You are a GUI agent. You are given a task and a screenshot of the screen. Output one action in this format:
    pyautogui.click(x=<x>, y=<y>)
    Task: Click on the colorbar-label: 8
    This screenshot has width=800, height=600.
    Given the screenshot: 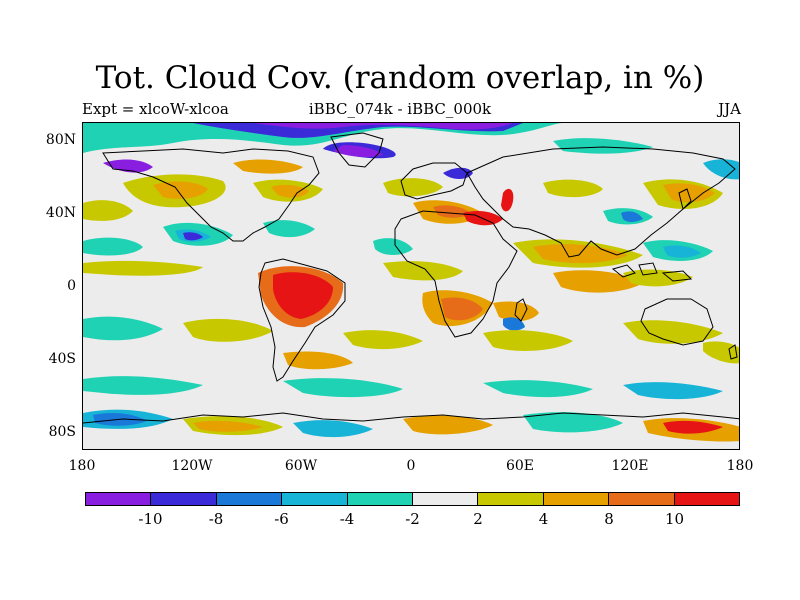 What is the action you would take?
    pyautogui.click(x=609, y=519)
    